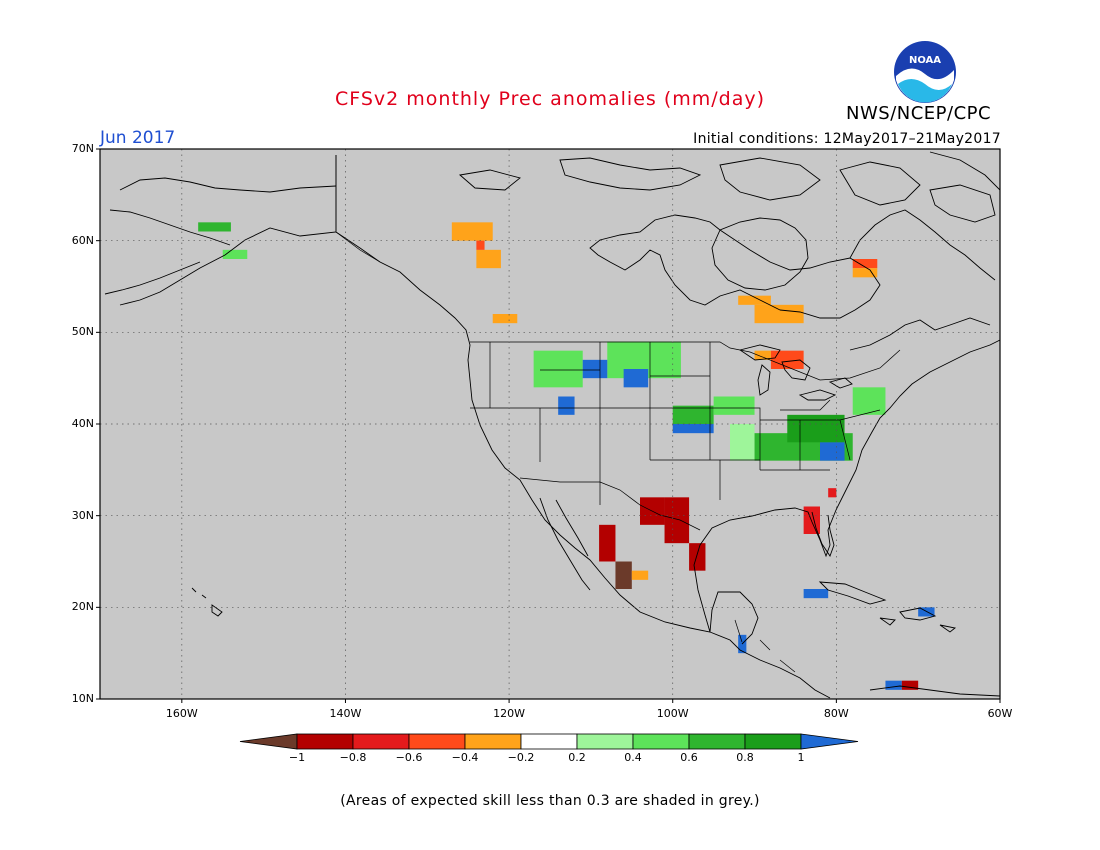  I want to click on colorbar-tick-label: −0.6, so click(409, 757).